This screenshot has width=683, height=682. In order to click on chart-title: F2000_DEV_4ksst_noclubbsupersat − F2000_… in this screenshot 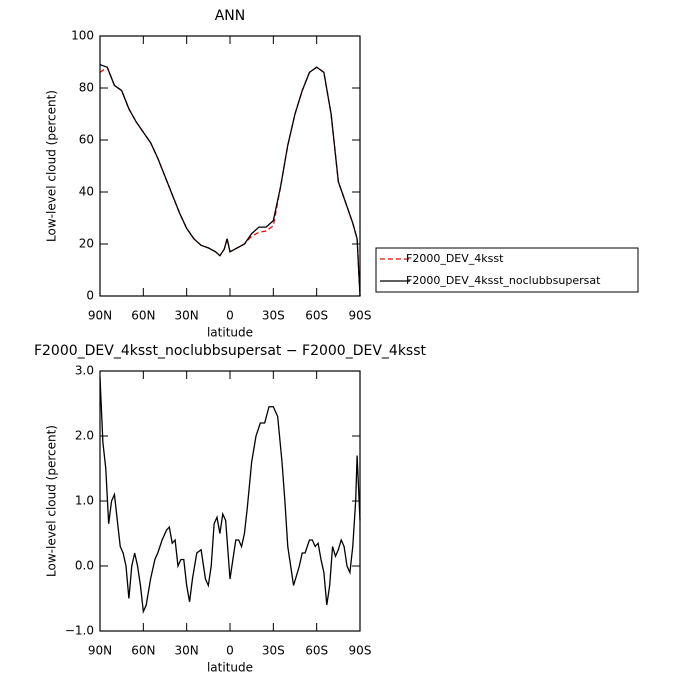, I will do `click(230, 351)`.